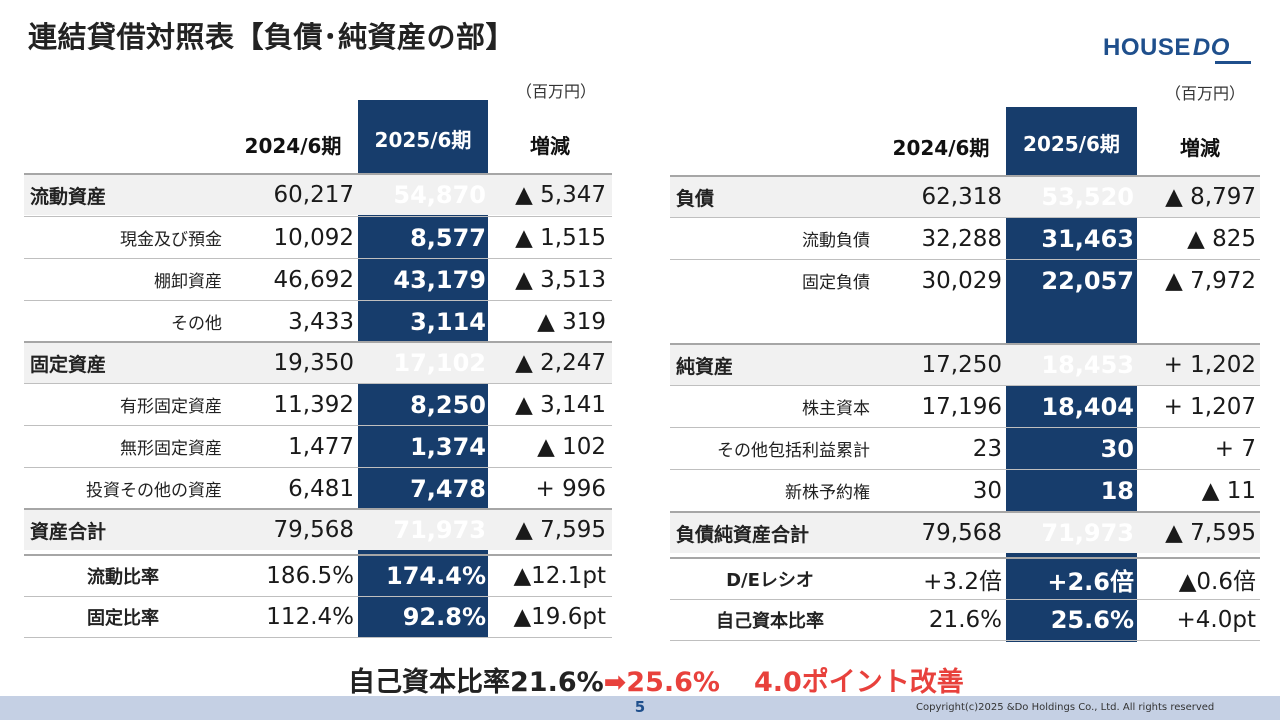 The height and width of the screenshot is (720, 1280). I want to click on major-row: 負債純資産合計 79,568 71,973 ▲ 7,595, so click(965, 532).